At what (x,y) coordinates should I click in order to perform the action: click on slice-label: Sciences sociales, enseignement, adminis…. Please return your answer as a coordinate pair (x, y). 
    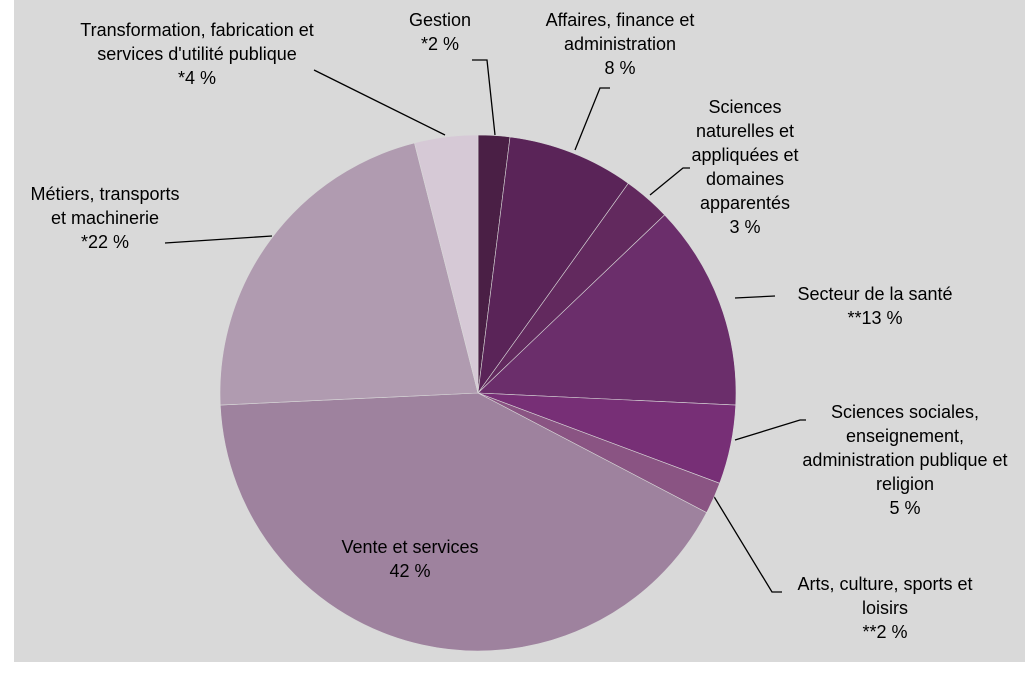
    Looking at the image, I should click on (905, 460).